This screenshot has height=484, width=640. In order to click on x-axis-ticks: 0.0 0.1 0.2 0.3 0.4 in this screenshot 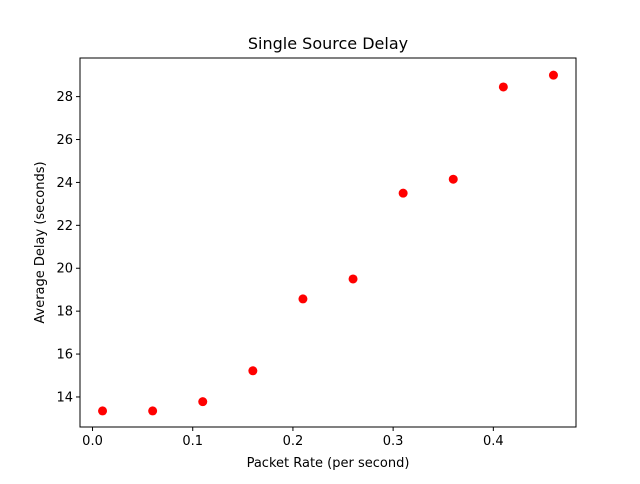, I will do `click(293, 438)`.